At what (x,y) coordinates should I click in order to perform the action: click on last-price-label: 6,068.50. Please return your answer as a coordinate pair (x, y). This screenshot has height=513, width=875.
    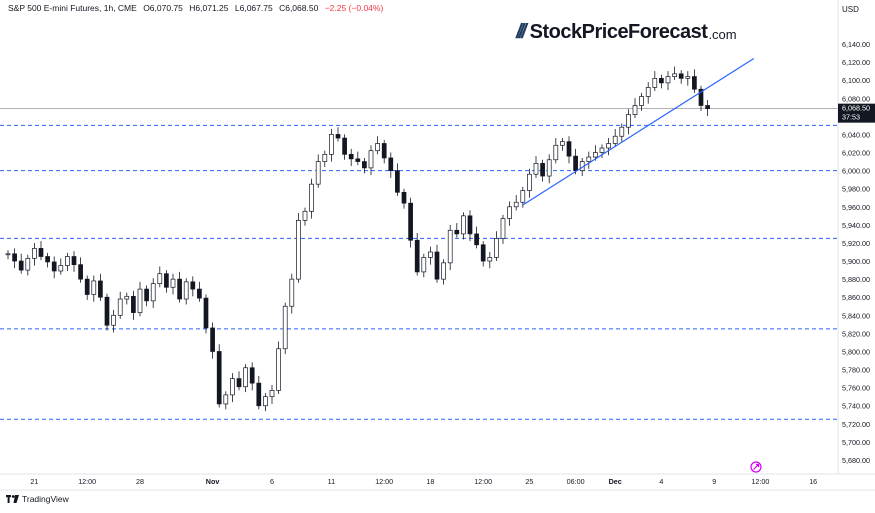
    Looking at the image, I should click on (856, 108).